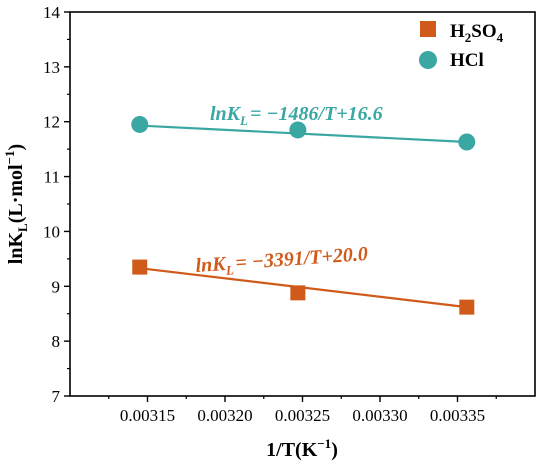 The image size is (550, 470). I want to click on x-tick-label: 0.00315, so click(147, 415).